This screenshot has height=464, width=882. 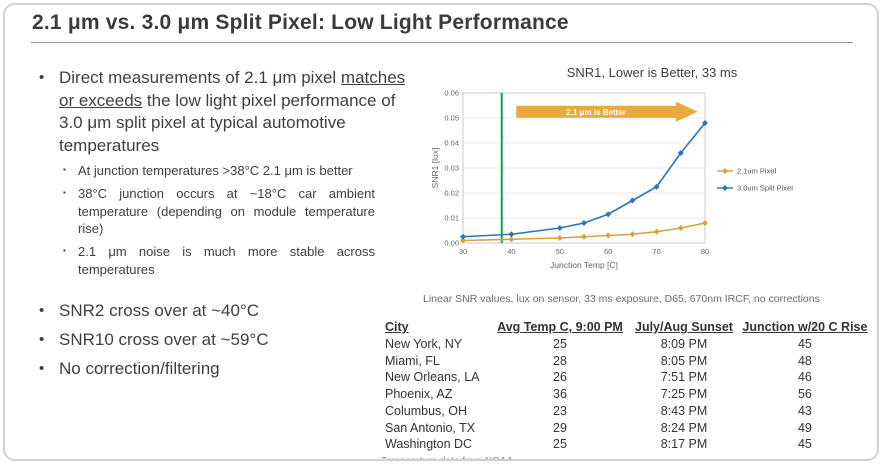 What do you see at coordinates (397, 327) in the screenshot?
I see `column-header: City` at bounding box center [397, 327].